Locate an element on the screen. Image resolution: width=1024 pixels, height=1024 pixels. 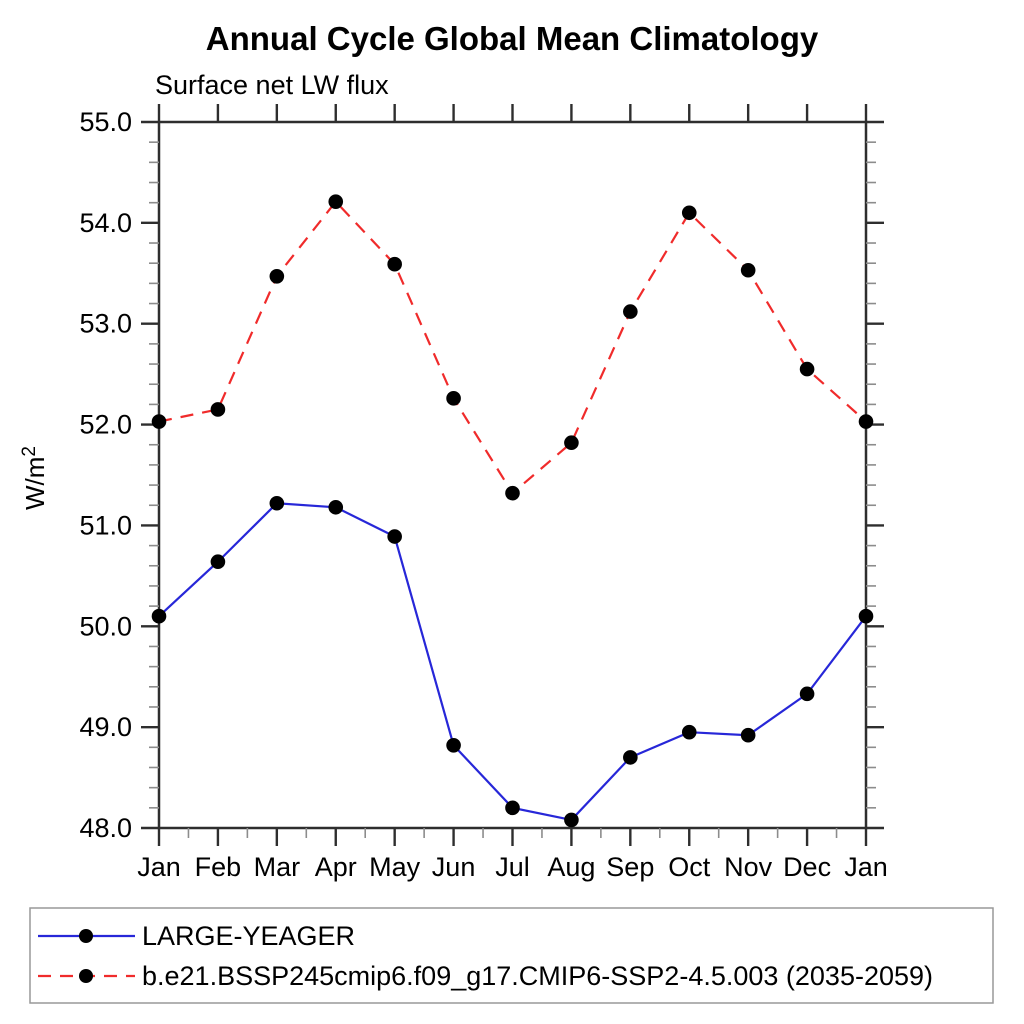
x-tick-label: Oct is located at coordinates (689, 867).